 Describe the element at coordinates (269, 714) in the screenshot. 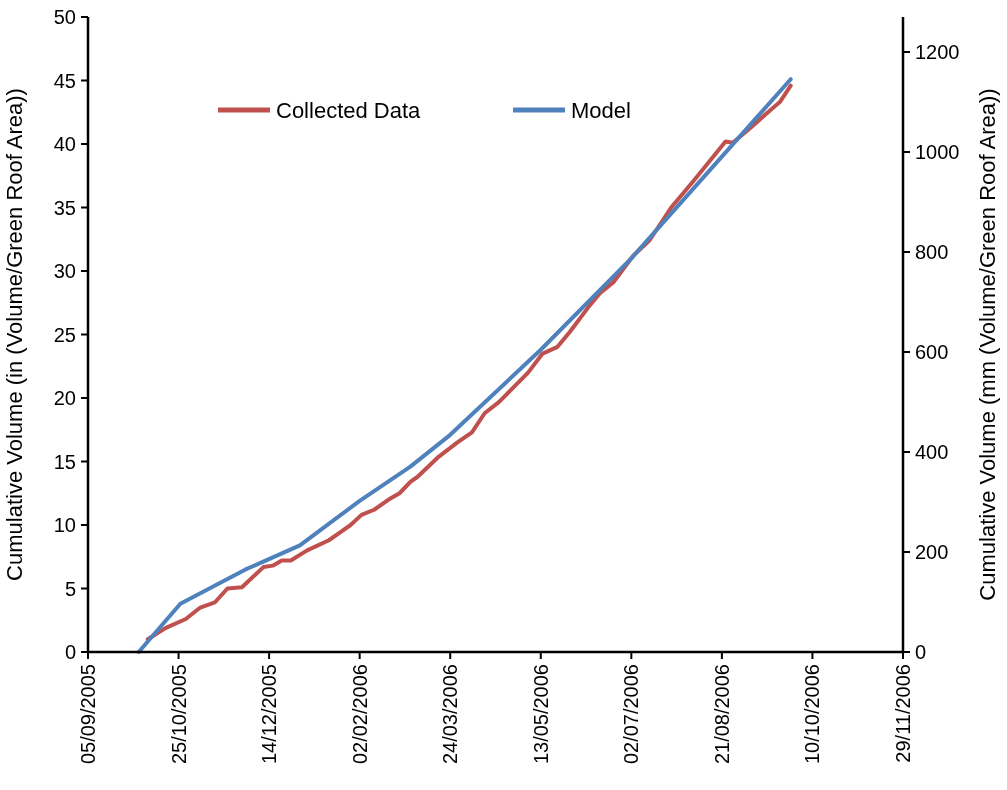

I see `x-tick-label: 14/12/2005` at that location.